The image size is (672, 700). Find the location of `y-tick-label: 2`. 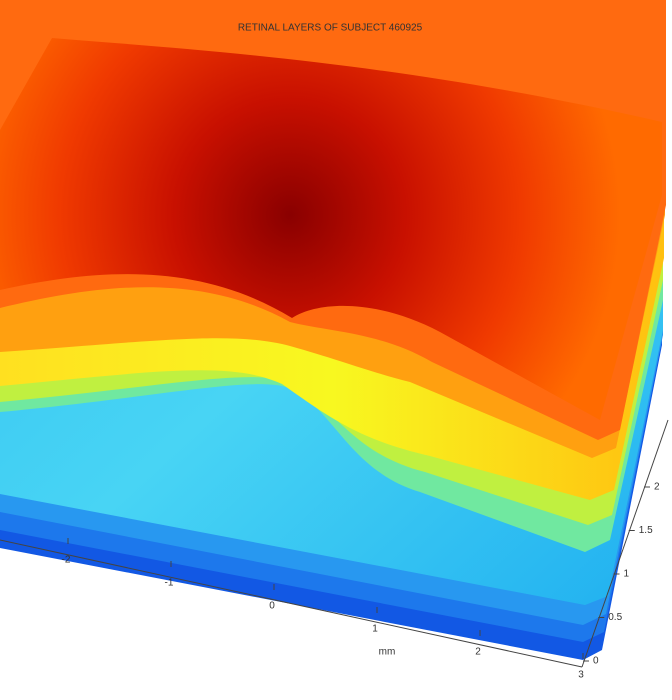

y-tick-label: 2 is located at coordinates (657, 487).